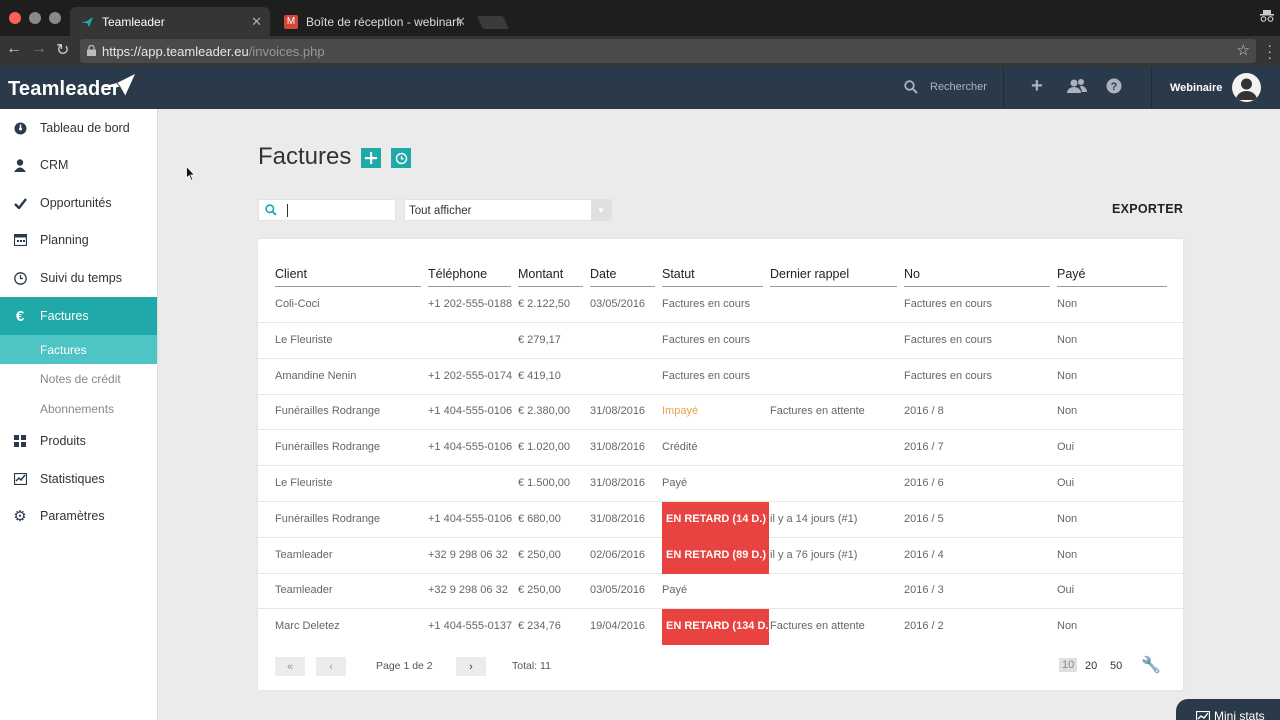 The width and height of the screenshot is (1280, 720). I want to click on page-size-option: 10, so click(1068, 665).